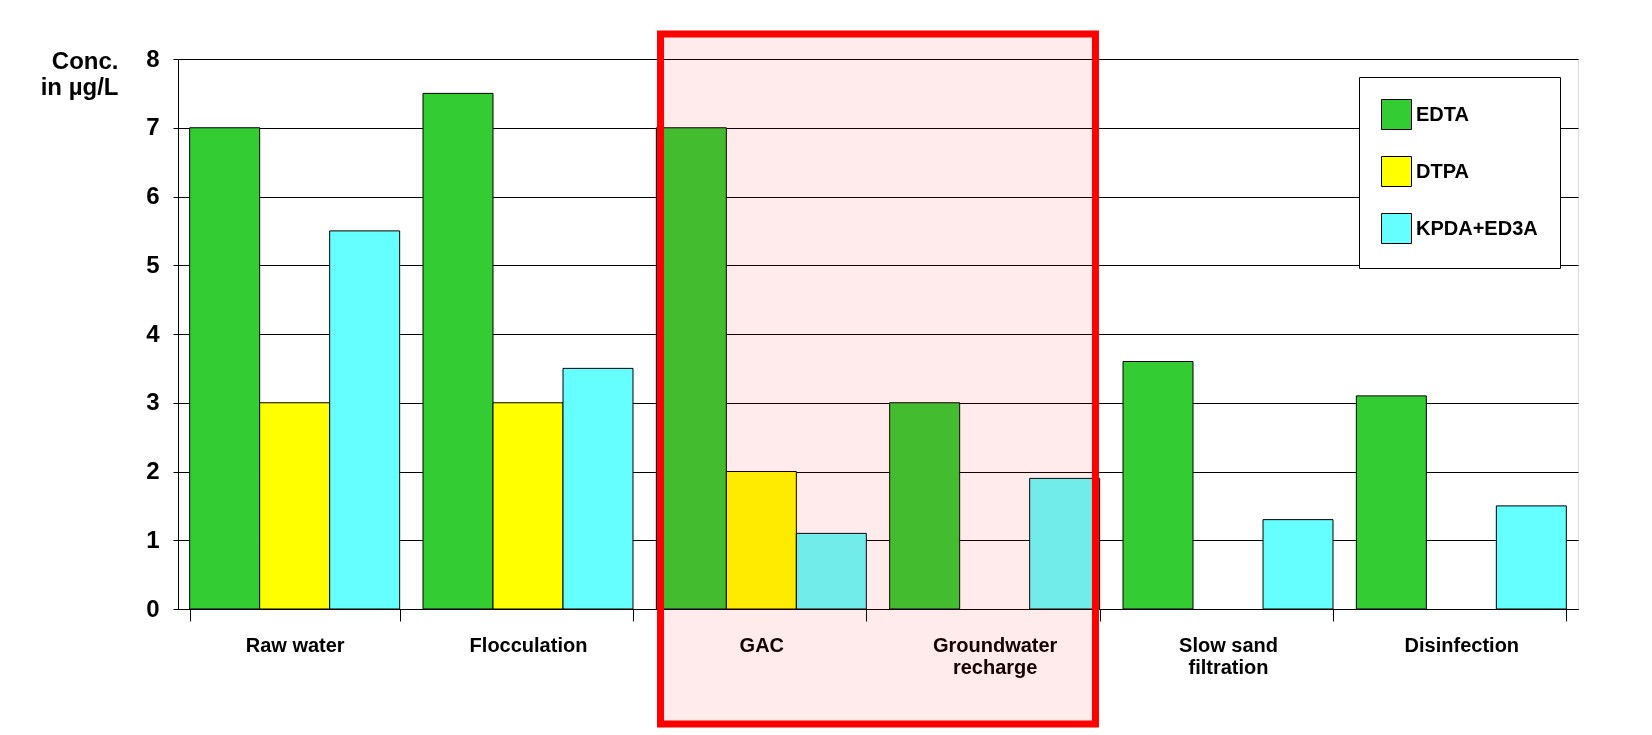  Describe the element at coordinates (995, 655) in the screenshot. I see `x-tick-label: Groundwater recharge` at that location.